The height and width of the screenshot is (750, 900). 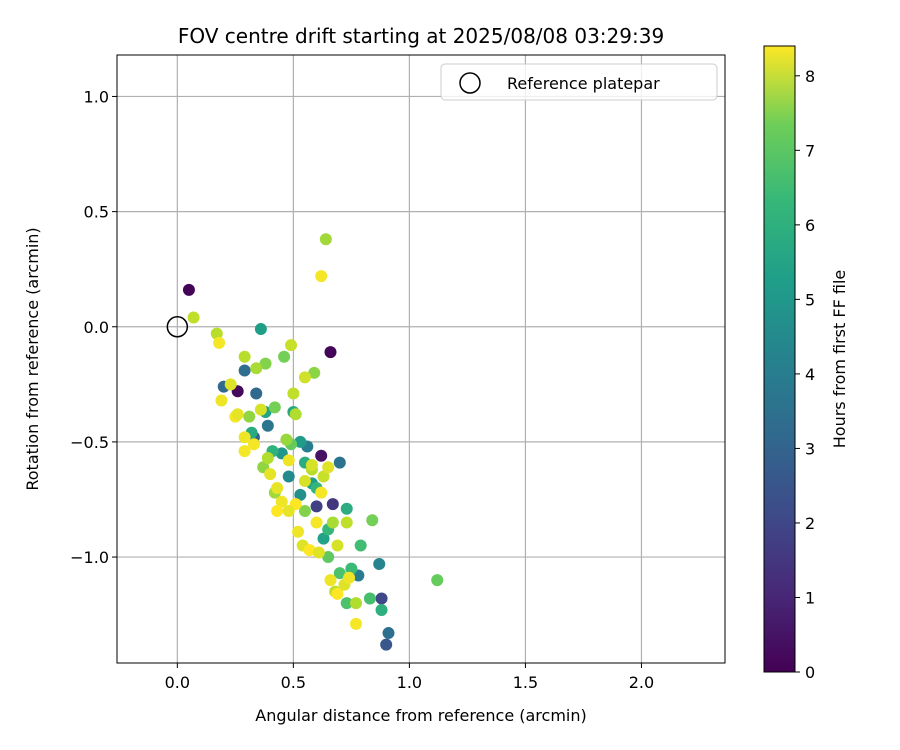 I want to click on y-tick-label: 0.0, so click(x=96, y=327).